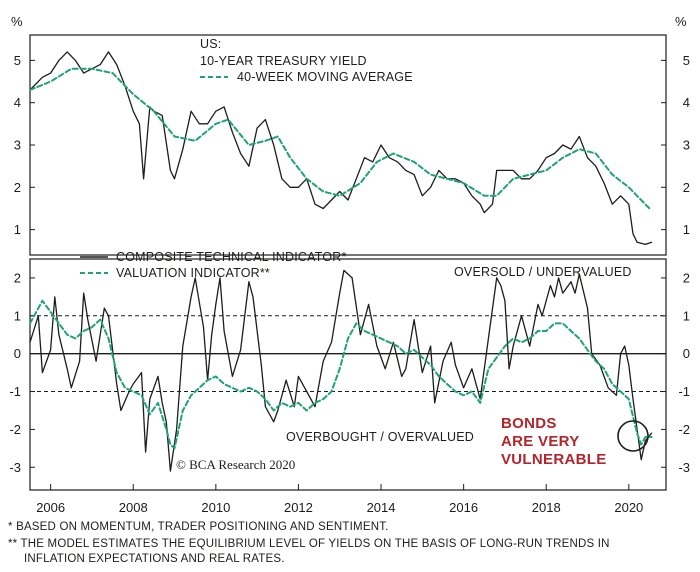 This screenshot has height=572, width=700. What do you see at coordinates (215, 507) in the screenshot?
I see `x-tick-label: 2010` at bounding box center [215, 507].